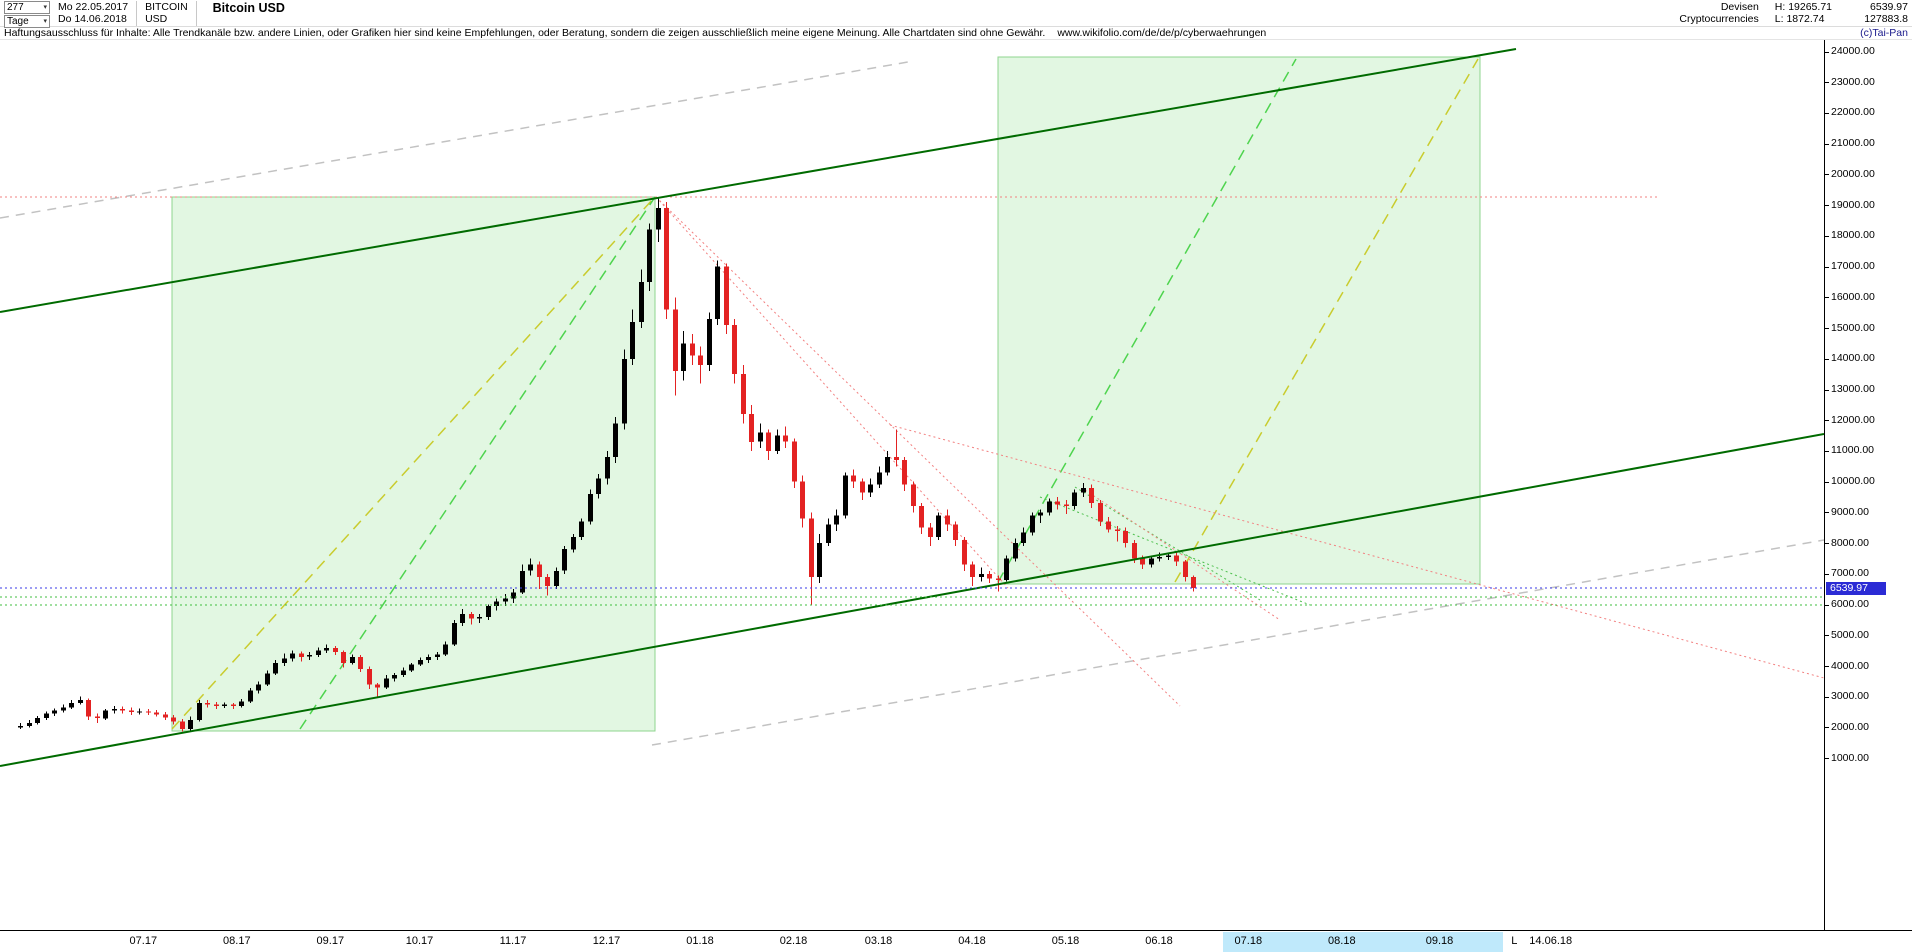  What do you see at coordinates (1850, 634) in the screenshot?
I see `price-axis-label: 5000.00` at bounding box center [1850, 634].